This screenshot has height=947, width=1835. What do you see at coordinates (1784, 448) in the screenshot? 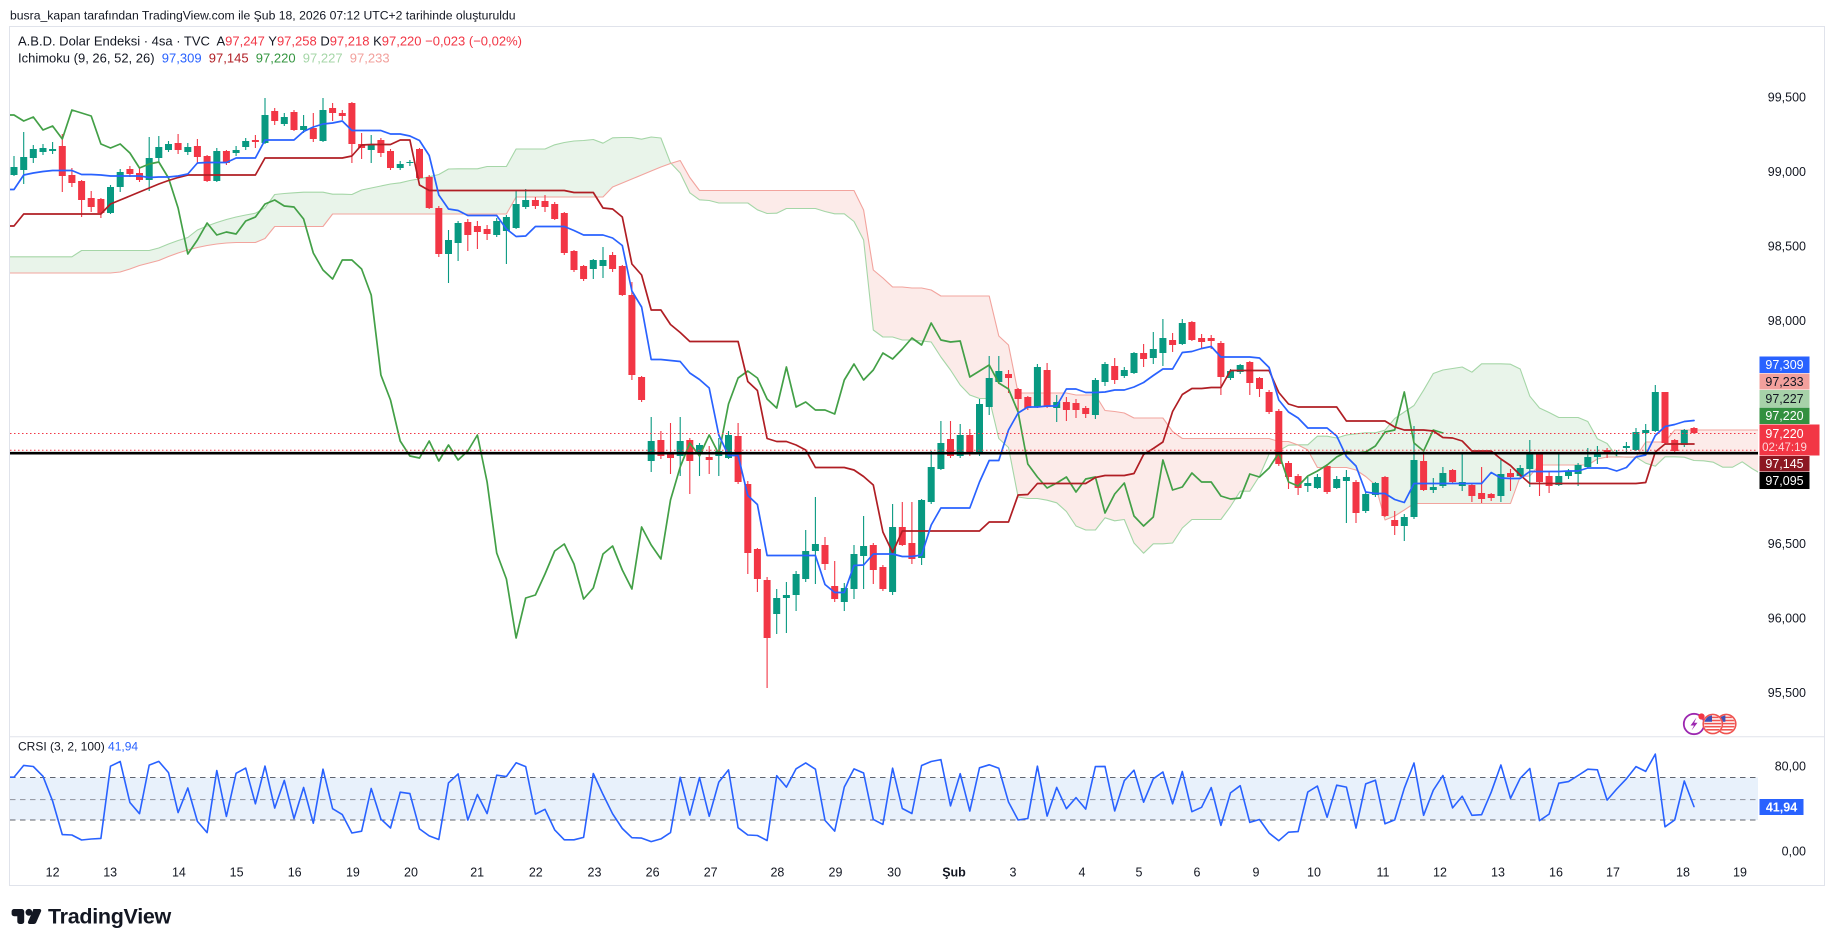
I see `svg-text: 02:47:19` at bounding box center [1784, 448].